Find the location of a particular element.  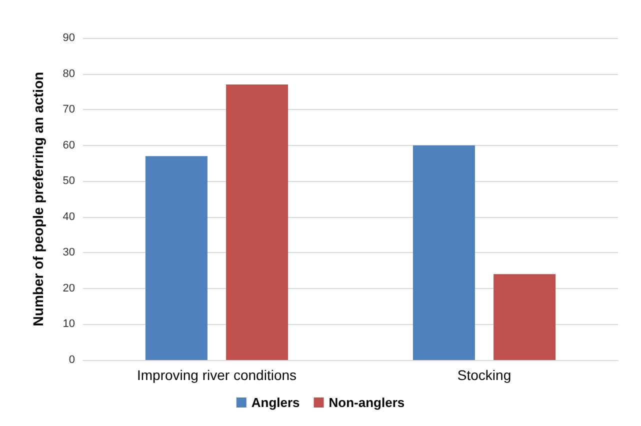

y-tick-label: 0 is located at coordinates (71, 360).